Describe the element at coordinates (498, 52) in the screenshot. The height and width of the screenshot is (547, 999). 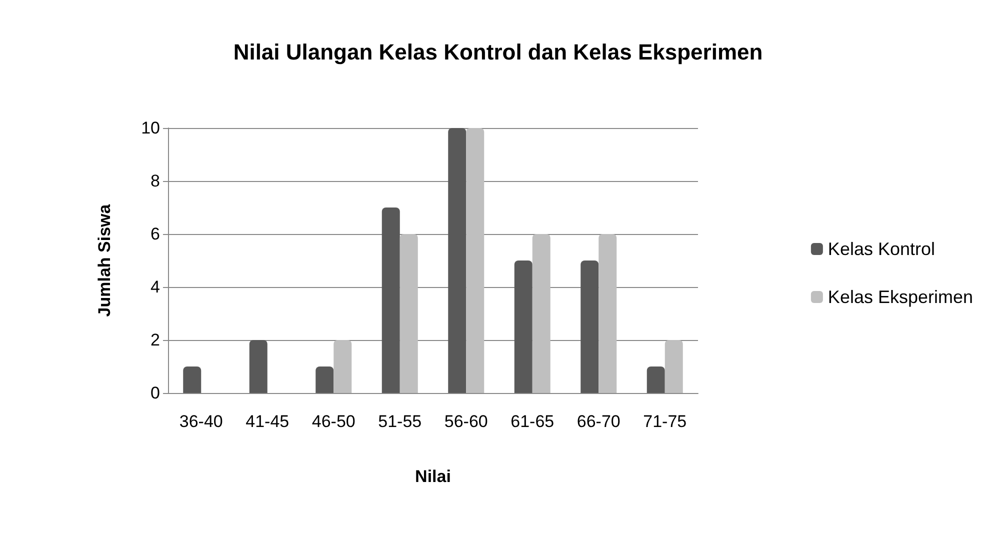
I see `chart-title: Nilai Ulangan Kelas Kontrol dan Kelas Eksperimen` at that location.